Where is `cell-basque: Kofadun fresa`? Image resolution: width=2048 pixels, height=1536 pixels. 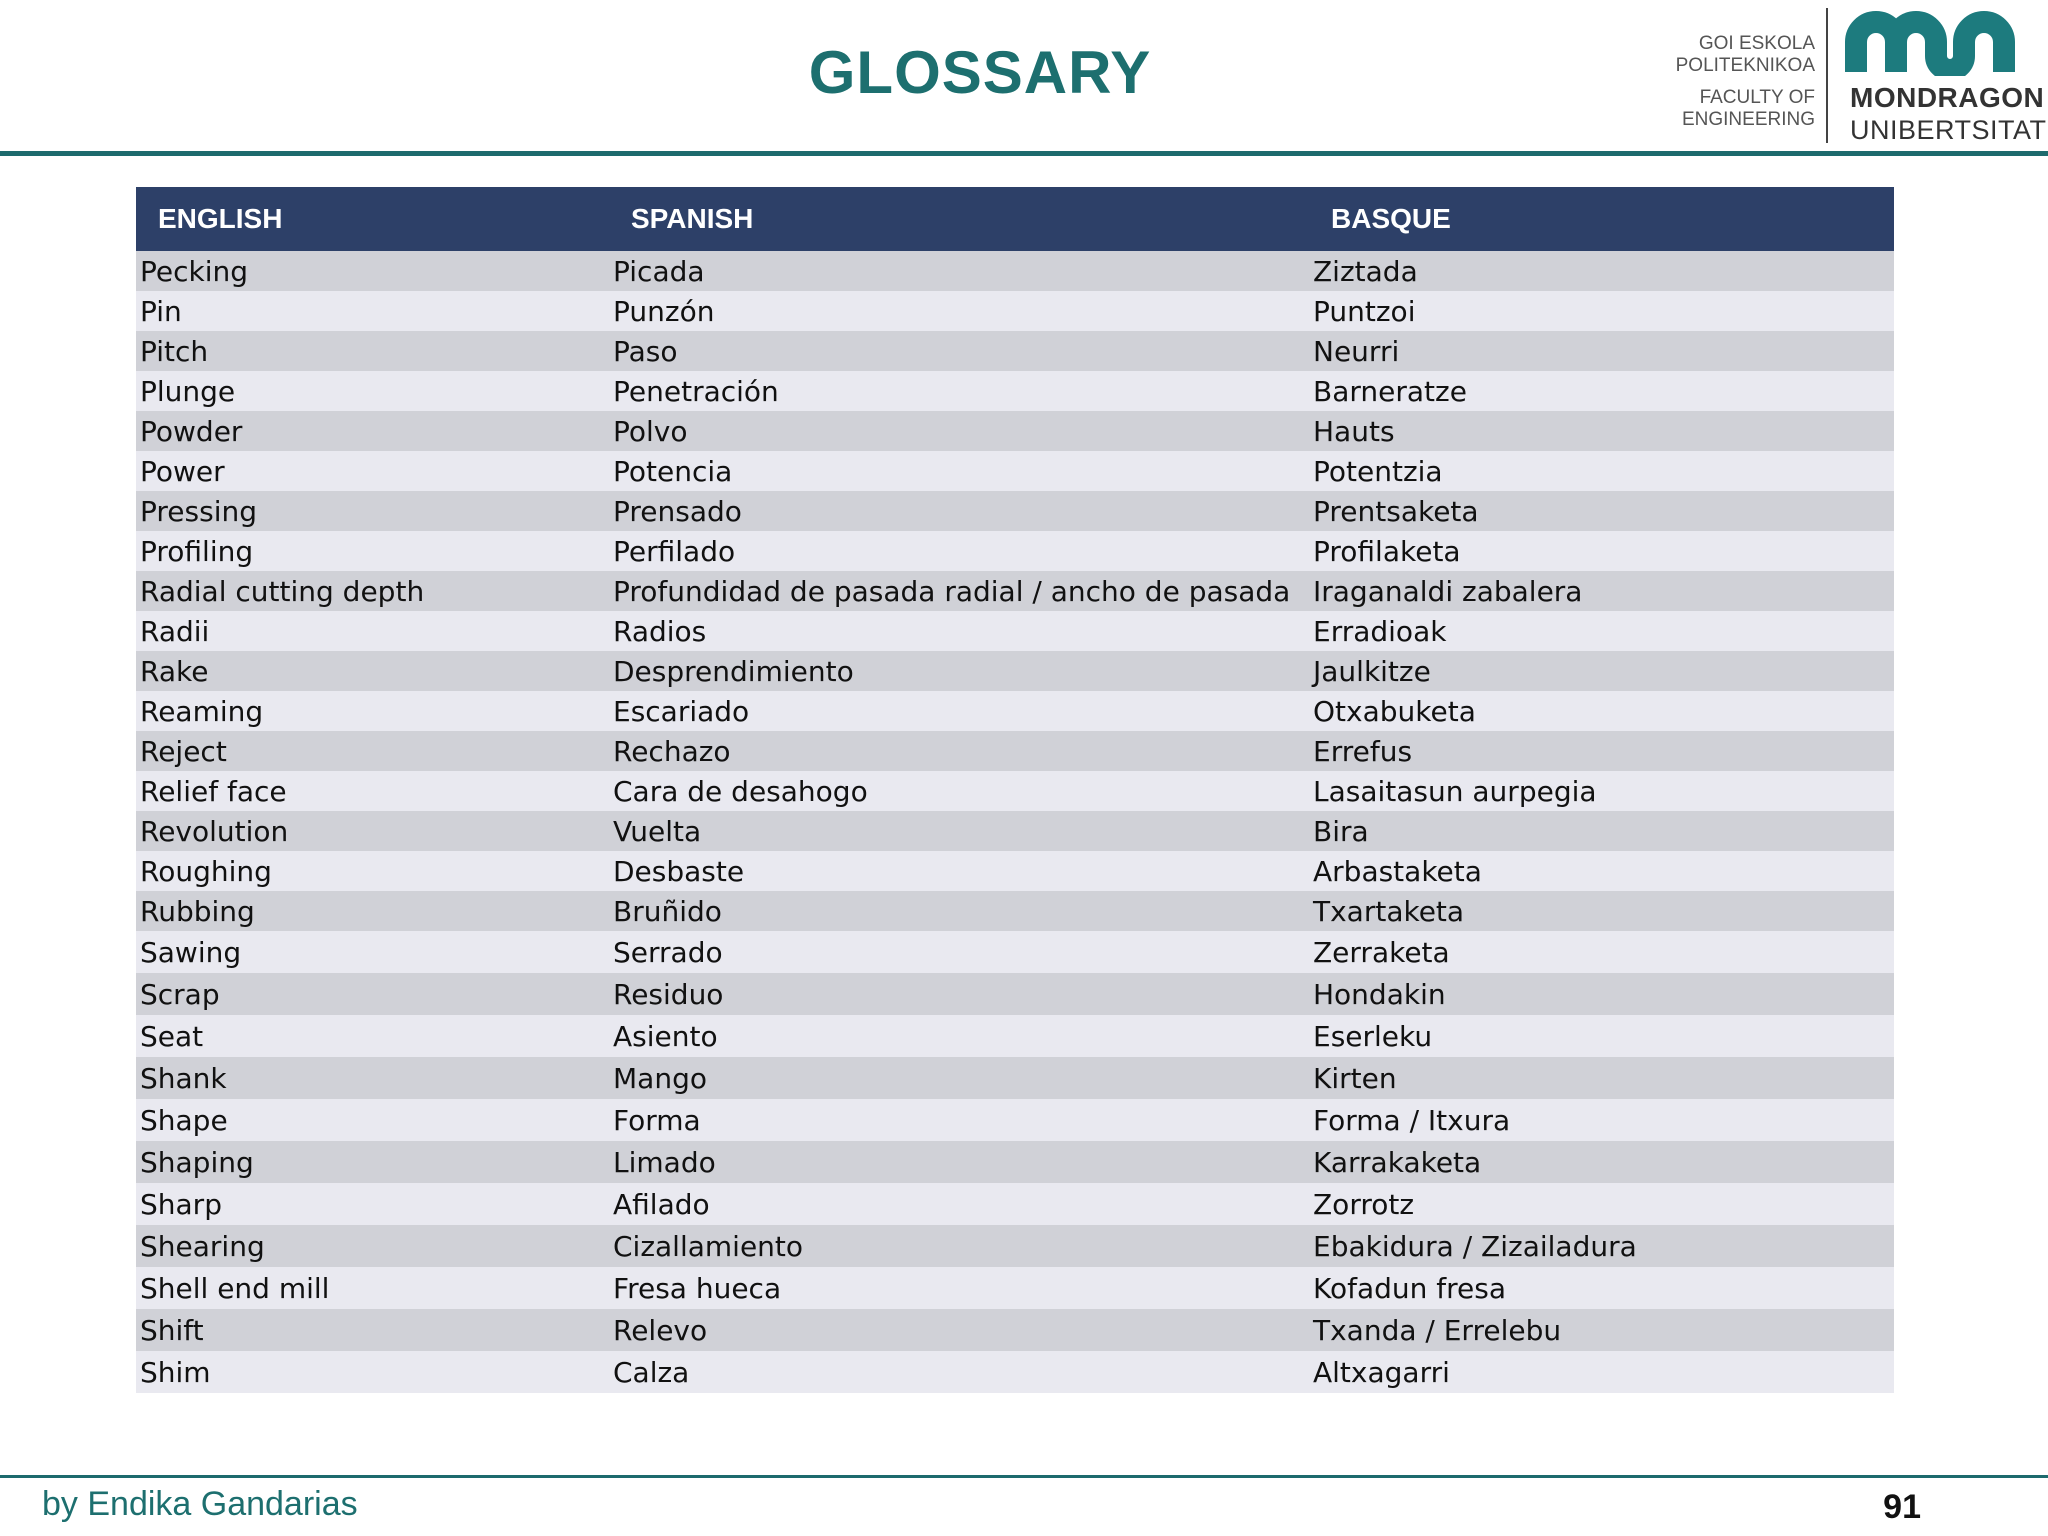 cell-basque: Kofadun fresa is located at coordinates (1410, 1288).